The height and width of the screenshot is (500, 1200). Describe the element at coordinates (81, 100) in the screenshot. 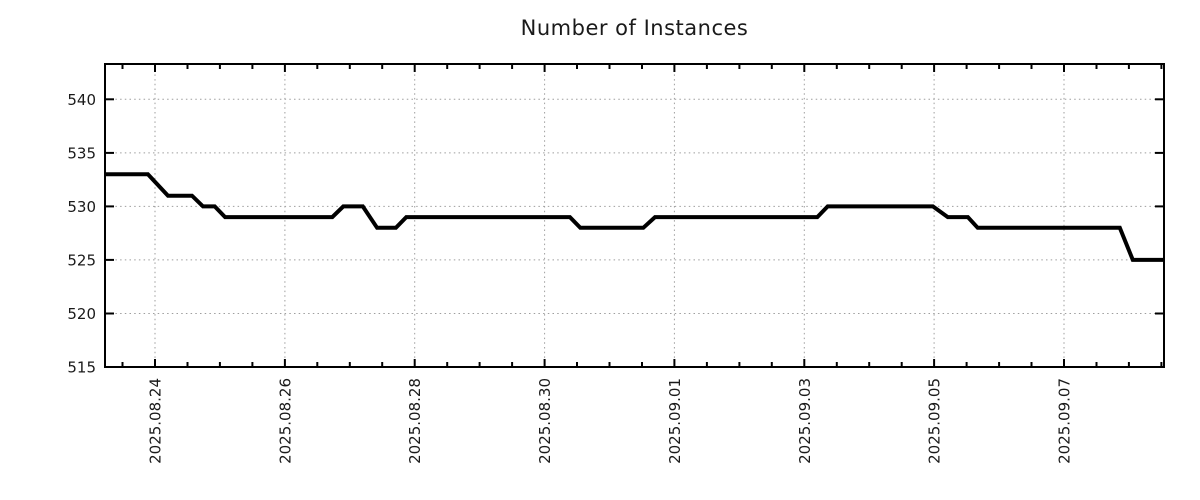

I see `y-tick-label: 540` at that location.